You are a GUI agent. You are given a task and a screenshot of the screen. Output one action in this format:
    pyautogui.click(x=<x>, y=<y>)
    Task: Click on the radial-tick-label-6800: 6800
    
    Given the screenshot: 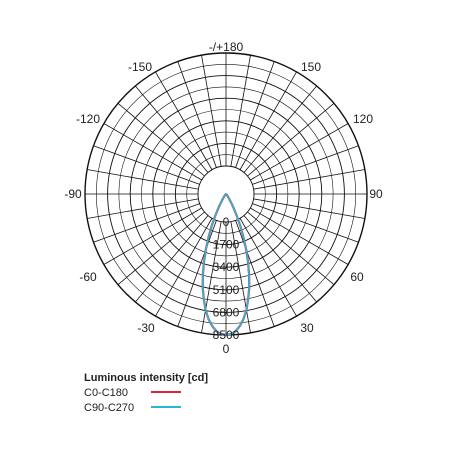 What is the action you would take?
    pyautogui.click(x=226, y=312)
    